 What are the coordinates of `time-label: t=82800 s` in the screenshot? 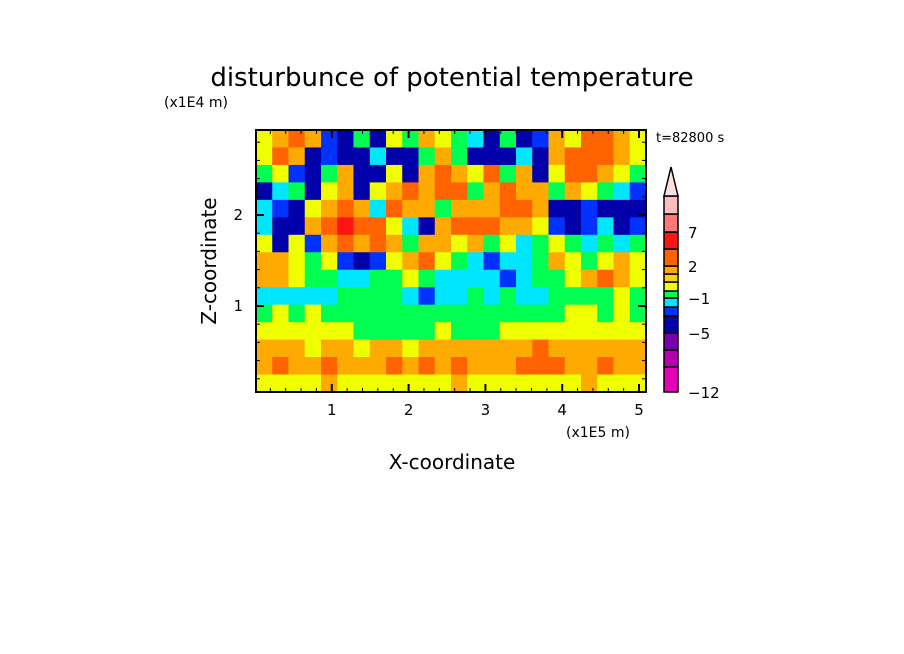 It's located at (690, 138).